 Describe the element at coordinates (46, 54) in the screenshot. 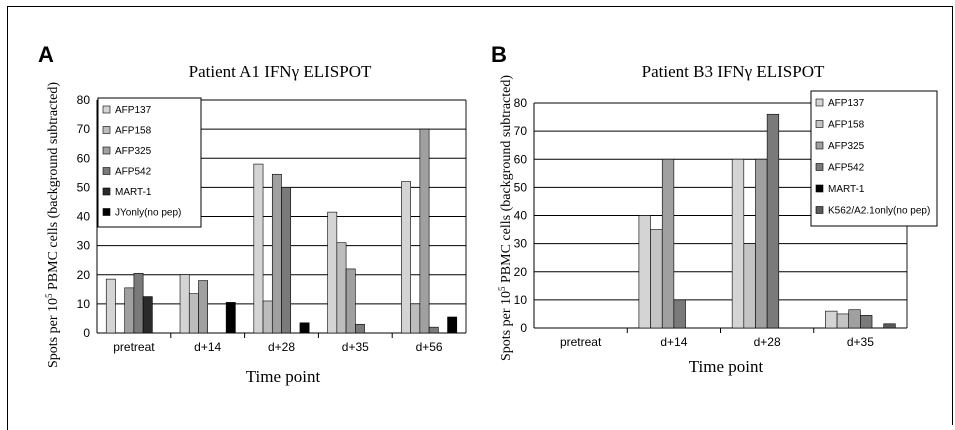

I see `panel-letter-a: A` at that location.